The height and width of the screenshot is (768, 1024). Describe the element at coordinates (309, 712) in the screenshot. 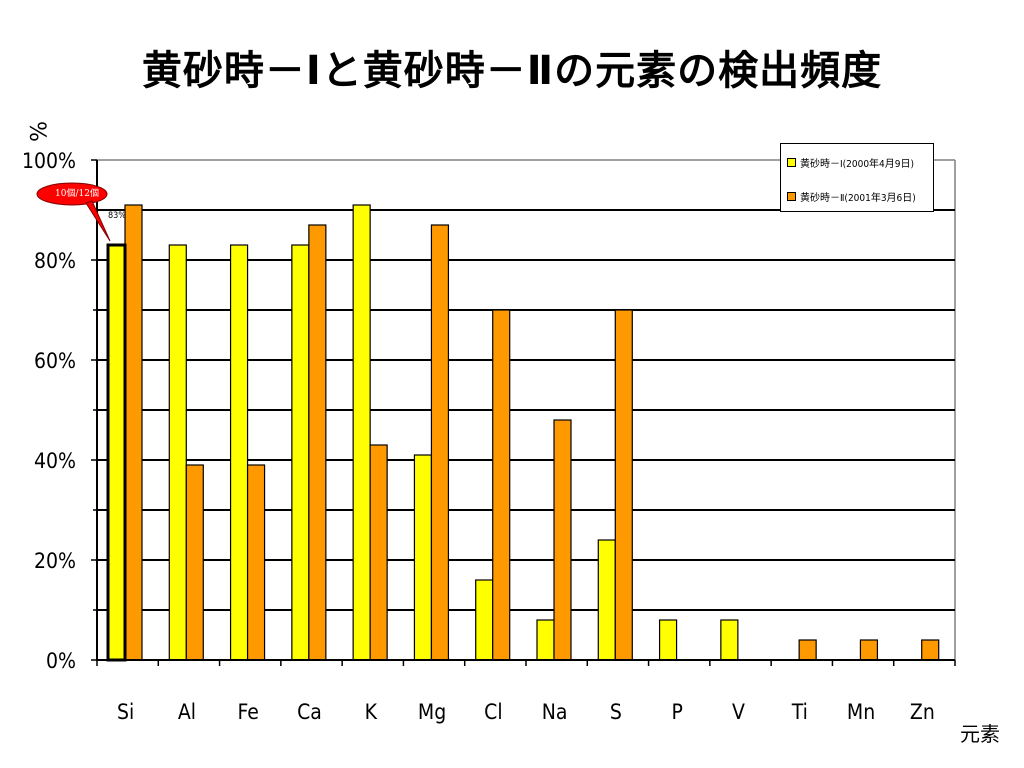

I see `x-tick-label-ca: Ca` at that location.